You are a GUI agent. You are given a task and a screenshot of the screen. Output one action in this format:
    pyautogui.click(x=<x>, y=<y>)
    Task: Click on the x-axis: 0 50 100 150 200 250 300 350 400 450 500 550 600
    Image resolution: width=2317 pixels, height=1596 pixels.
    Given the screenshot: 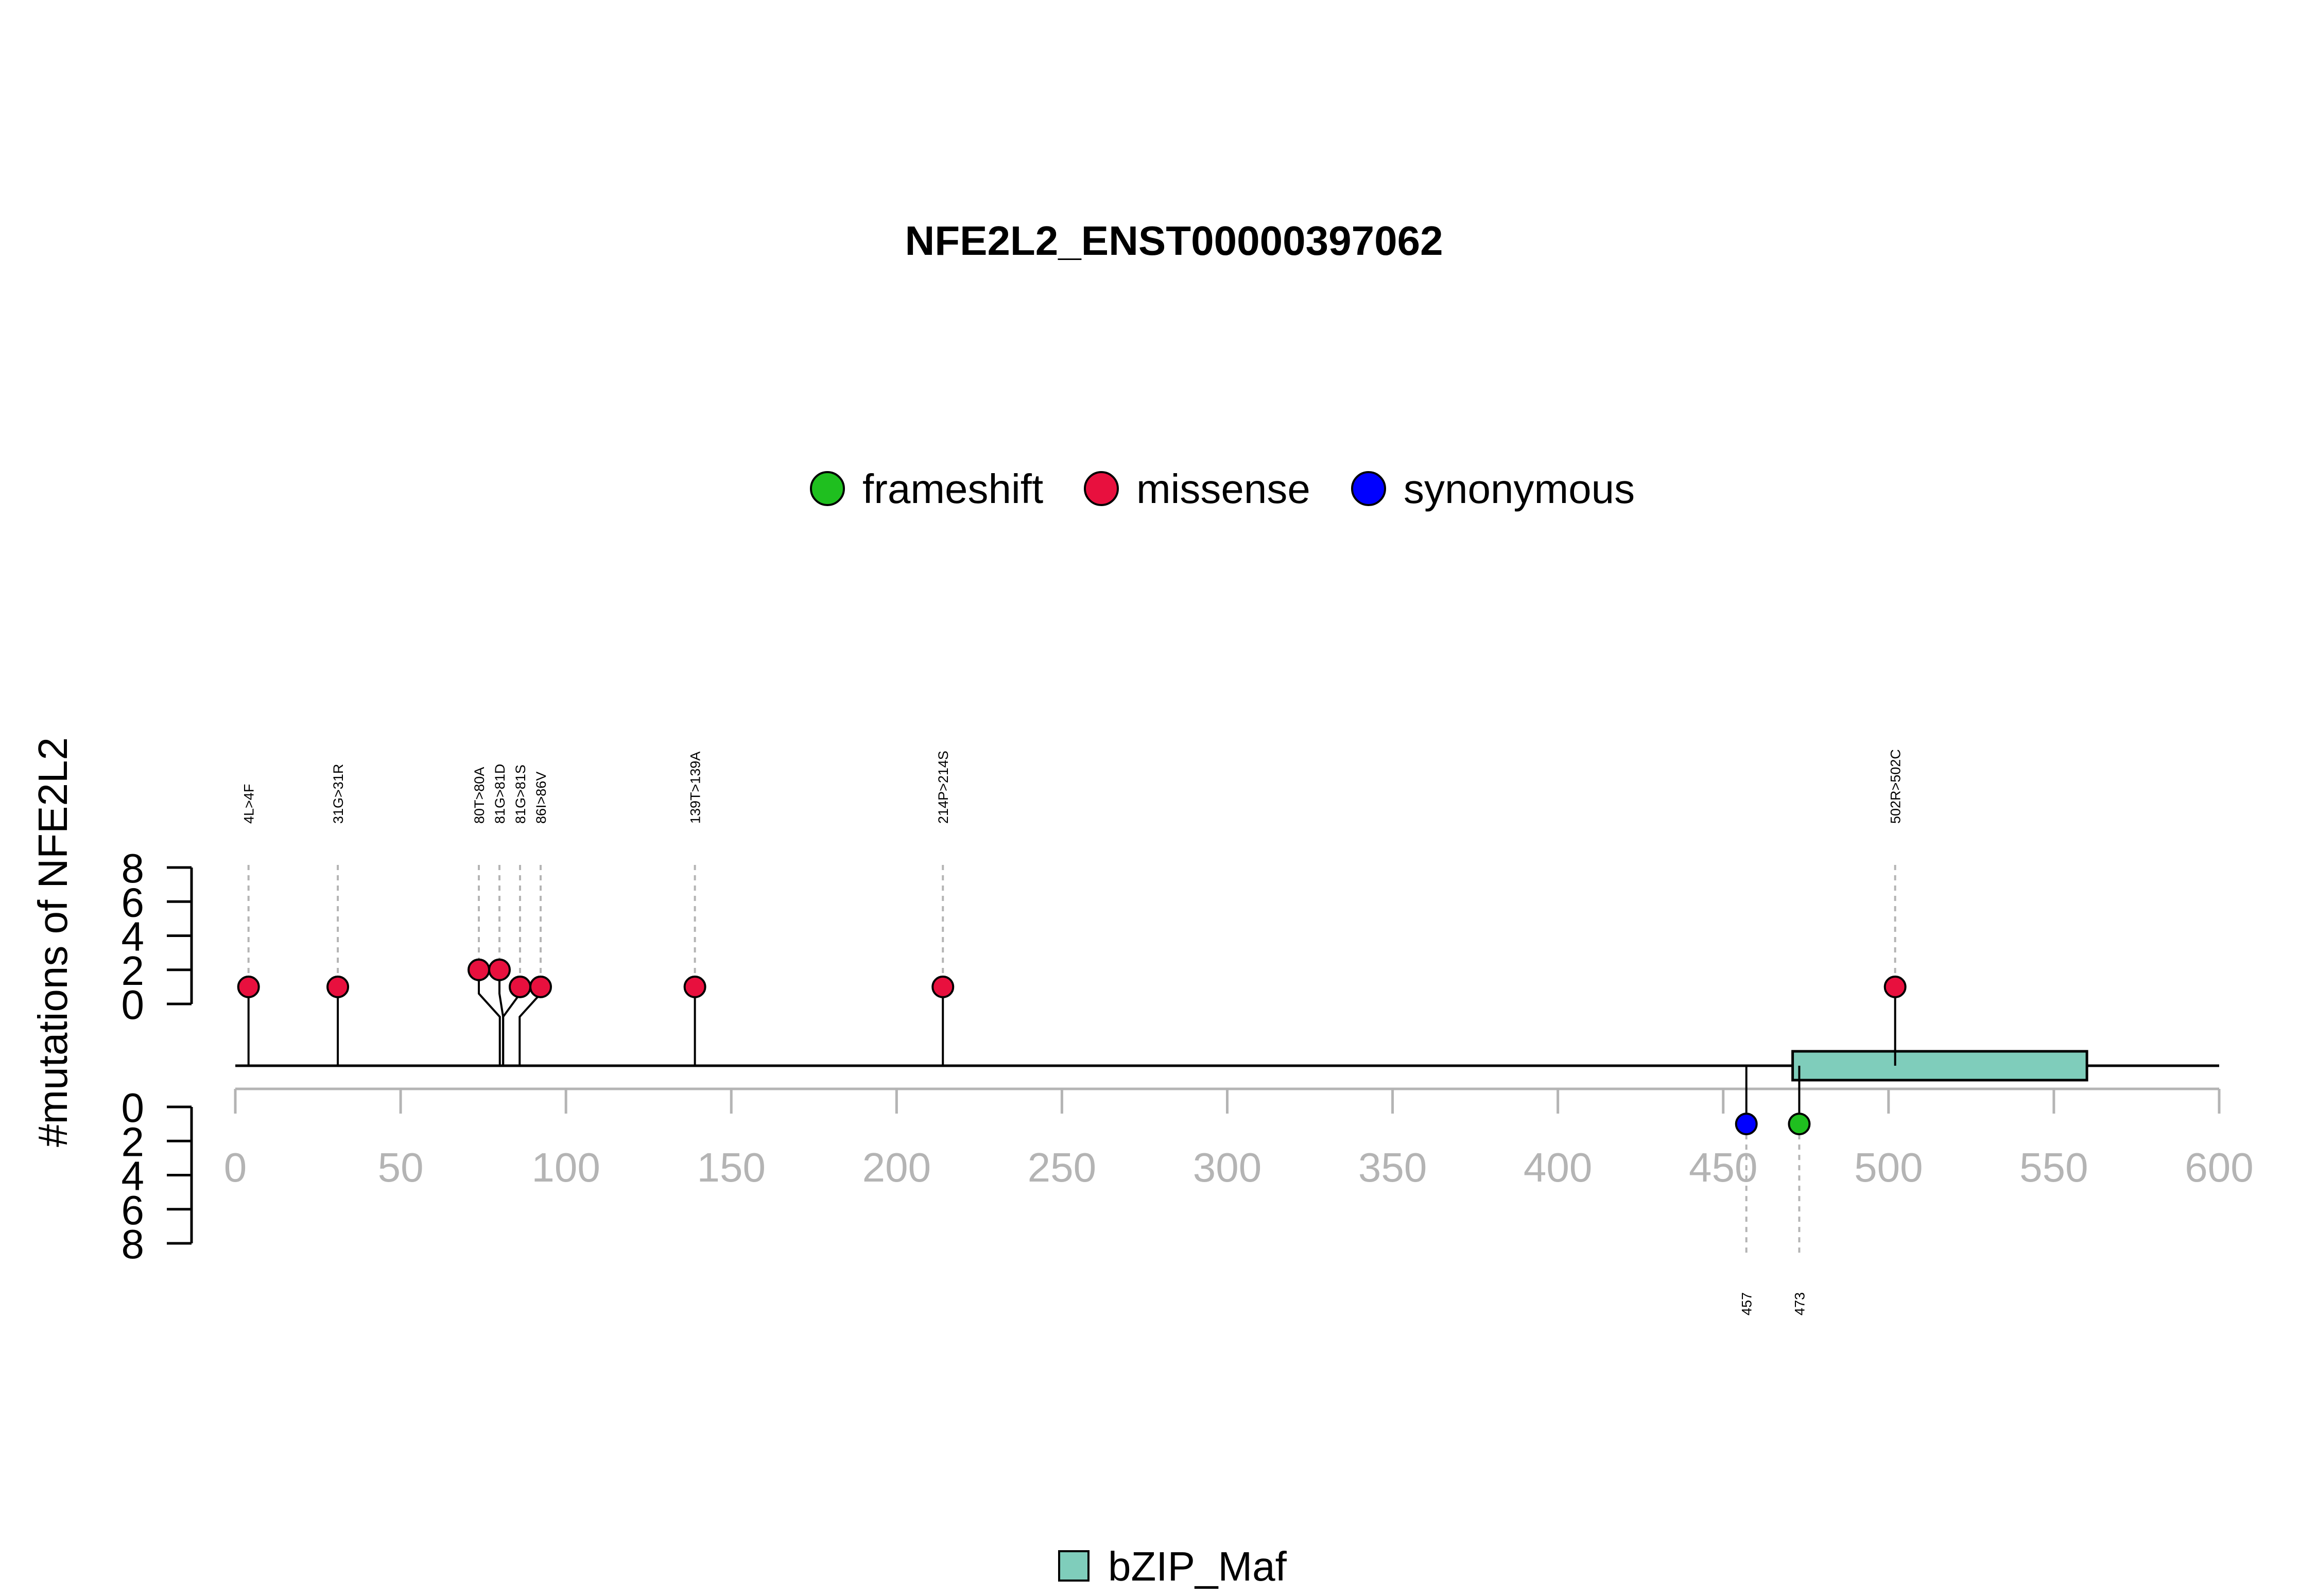 What is the action you would take?
    pyautogui.click(x=1239, y=1139)
    